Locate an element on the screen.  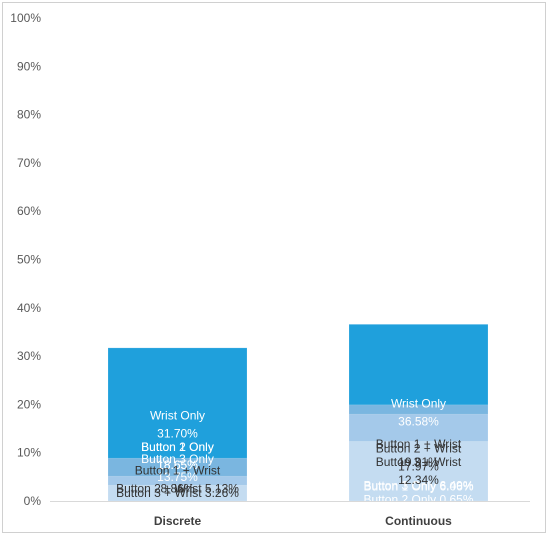
y-tick-label: 80% is located at coordinates (29, 115).